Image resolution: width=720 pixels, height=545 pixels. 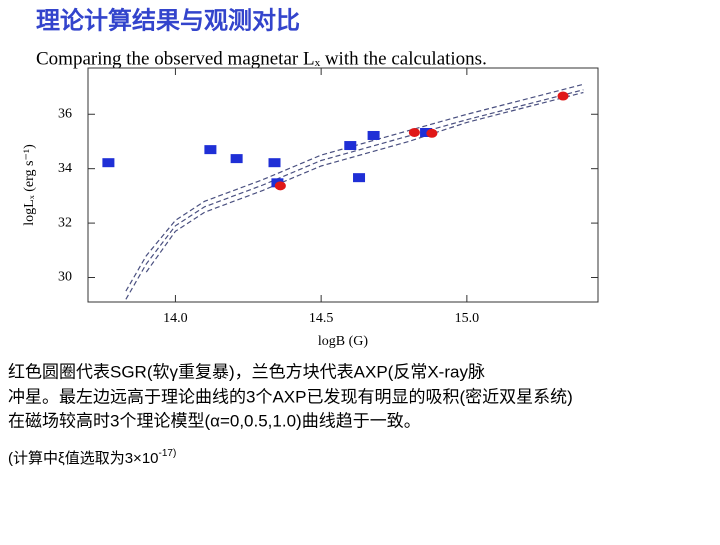 I want to click on footnote-text: (计算中ξ值选取为3×10, so click(x=83, y=458).